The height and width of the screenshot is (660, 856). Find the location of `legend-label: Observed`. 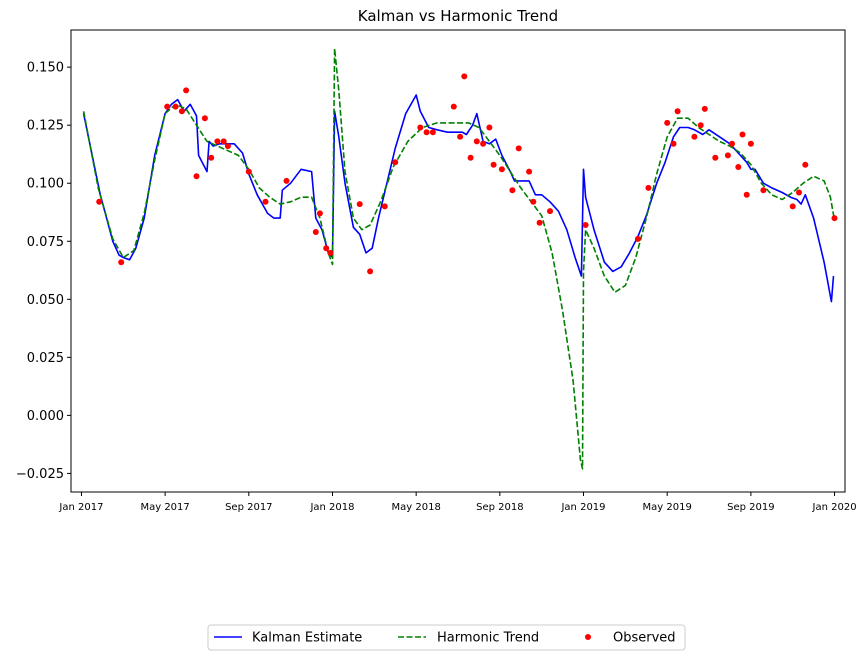

legend-label: Observed is located at coordinates (644, 638).